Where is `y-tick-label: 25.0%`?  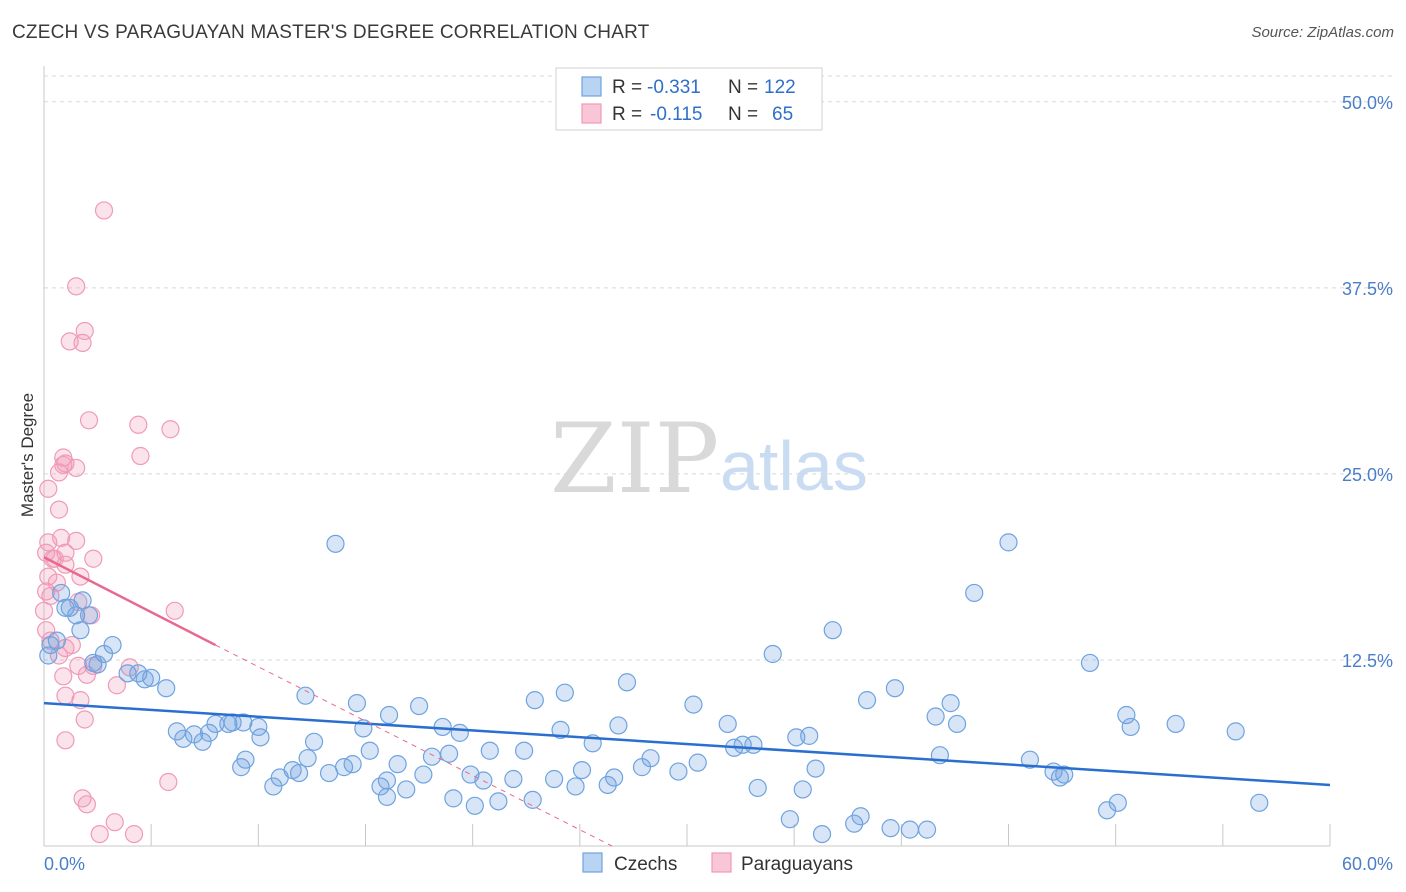 y-tick-label: 25.0% is located at coordinates (1367, 475).